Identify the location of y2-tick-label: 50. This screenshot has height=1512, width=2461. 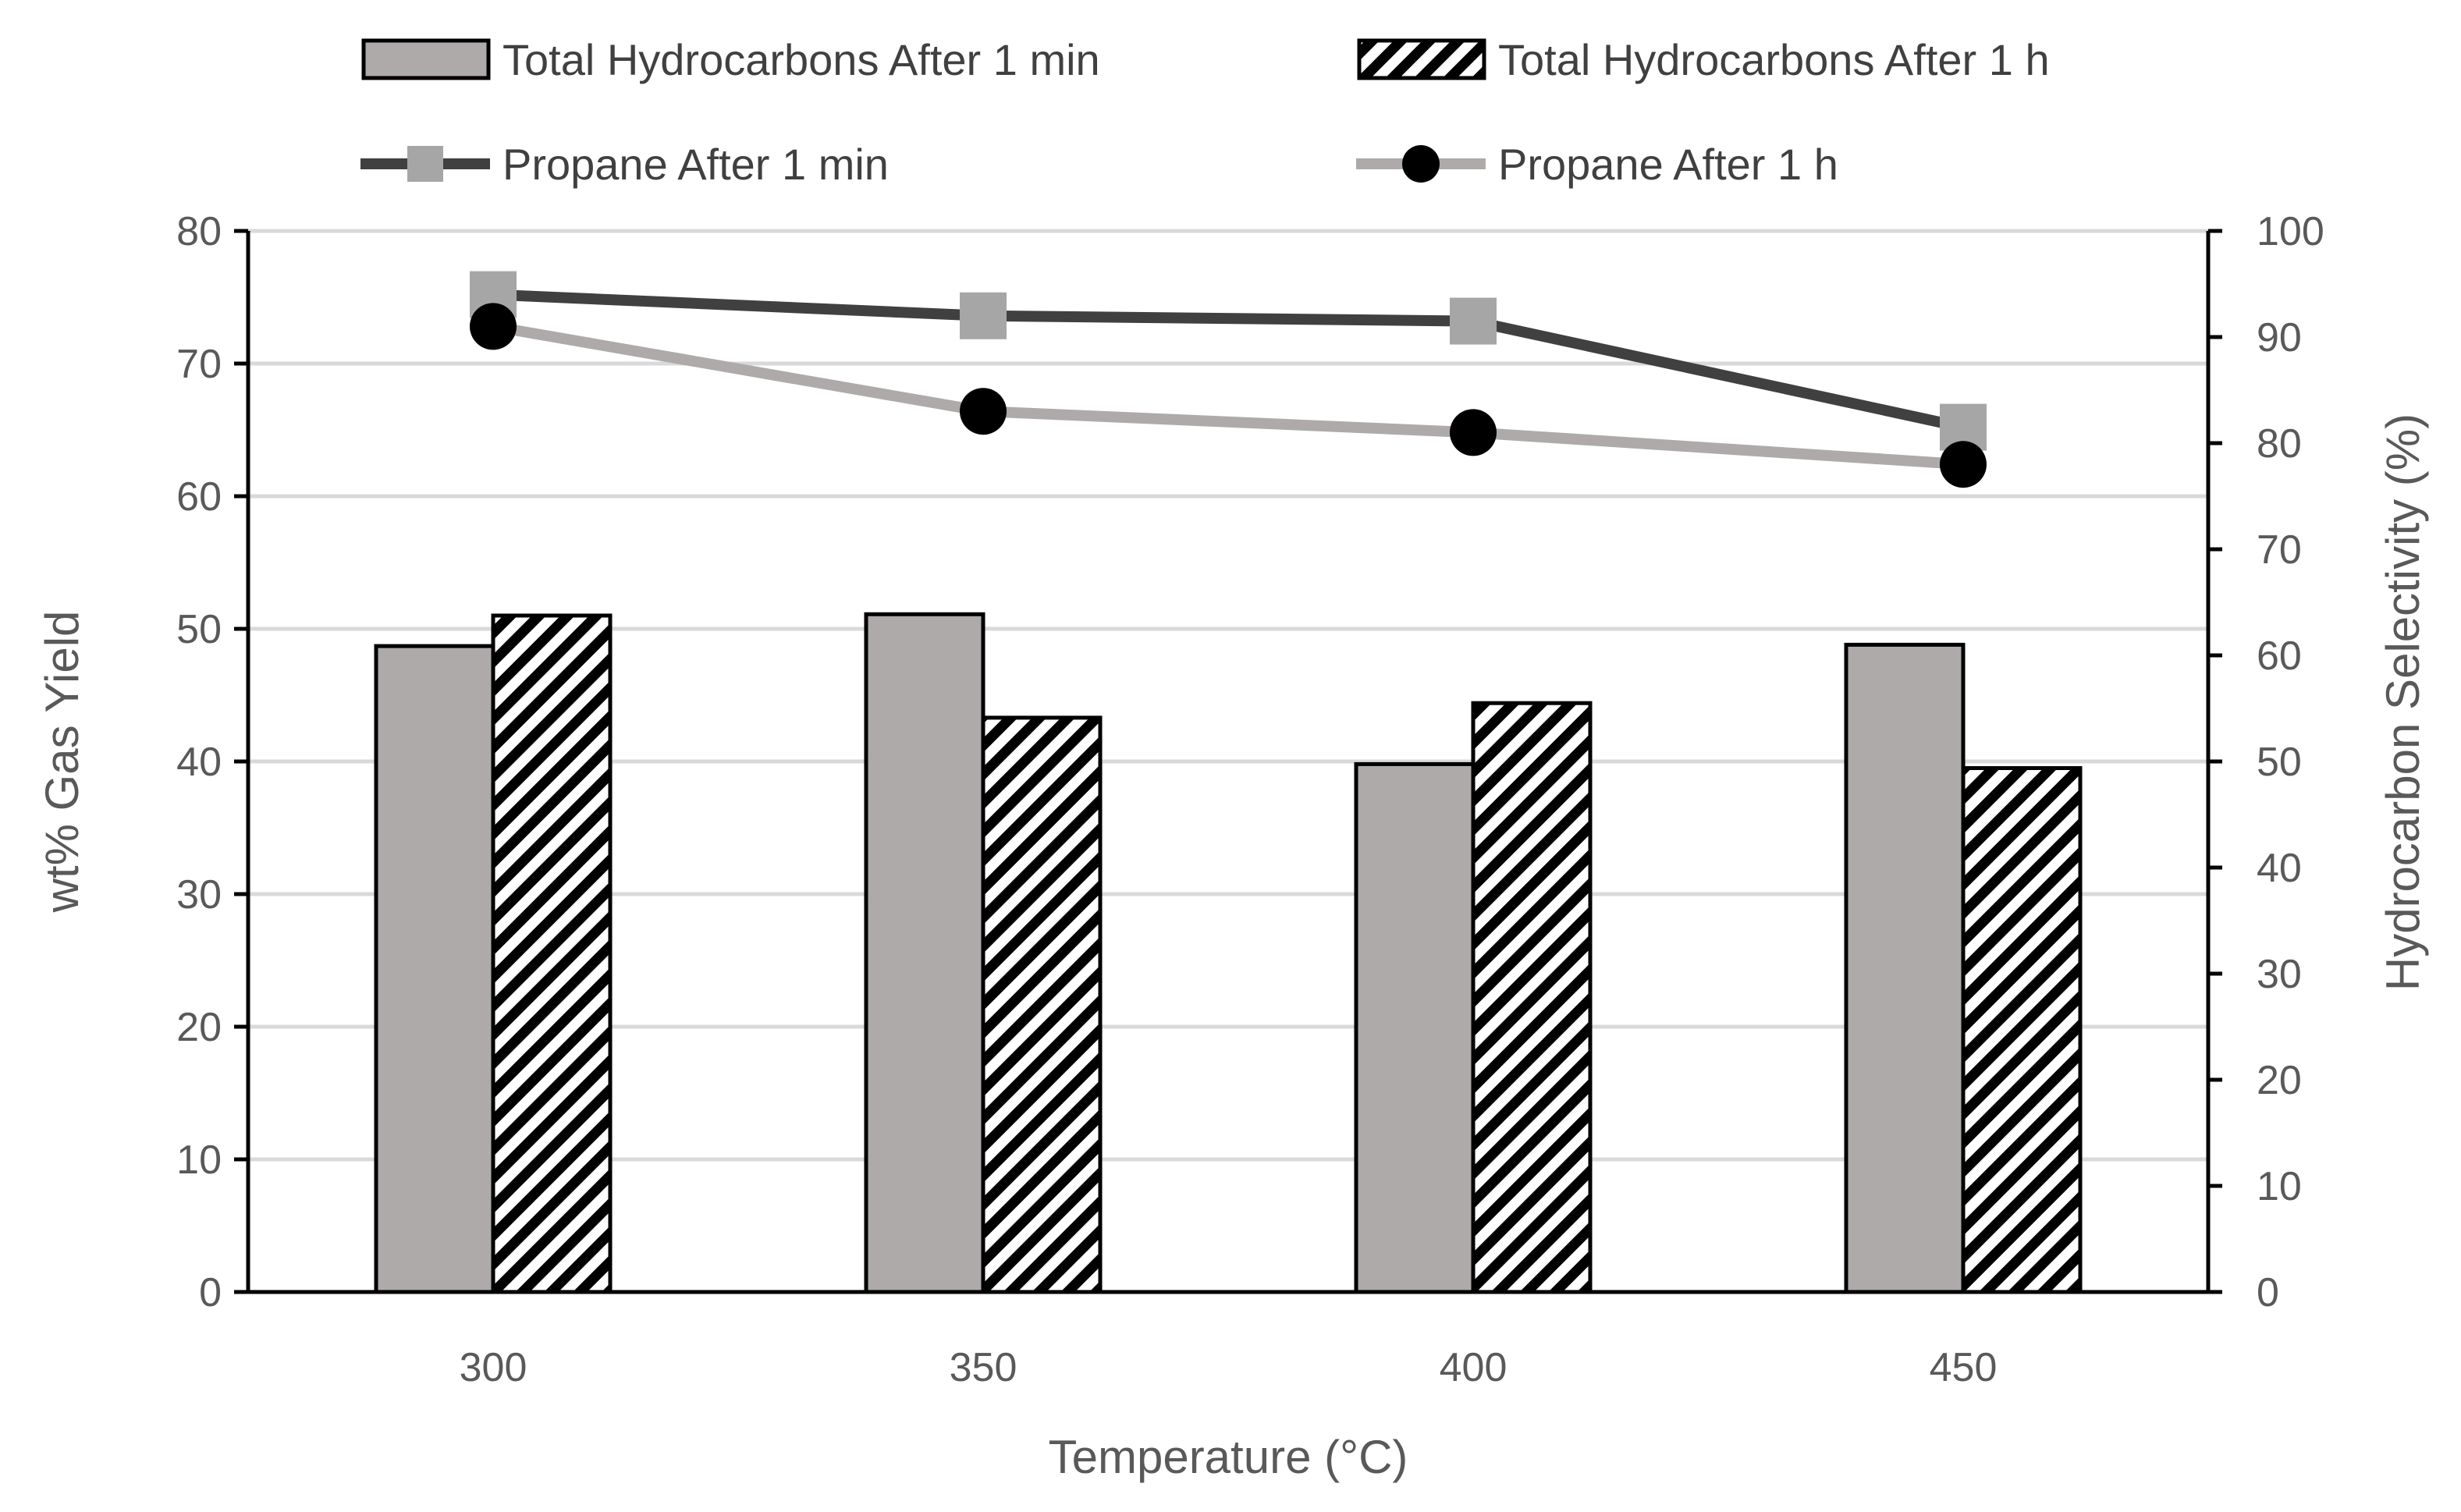
(2279, 763).